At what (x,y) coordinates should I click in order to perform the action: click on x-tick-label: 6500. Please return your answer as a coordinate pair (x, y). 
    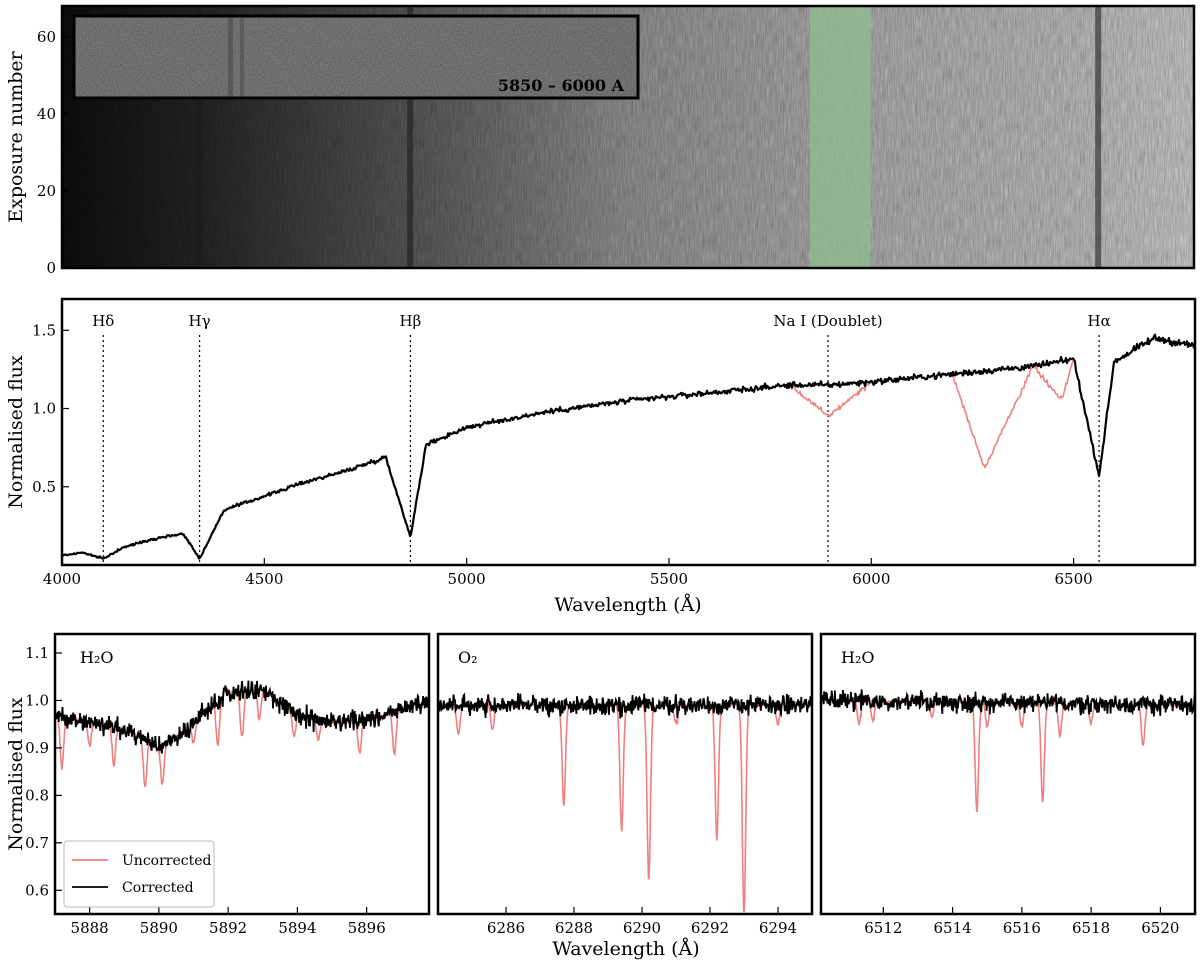
    Looking at the image, I should click on (1074, 579).